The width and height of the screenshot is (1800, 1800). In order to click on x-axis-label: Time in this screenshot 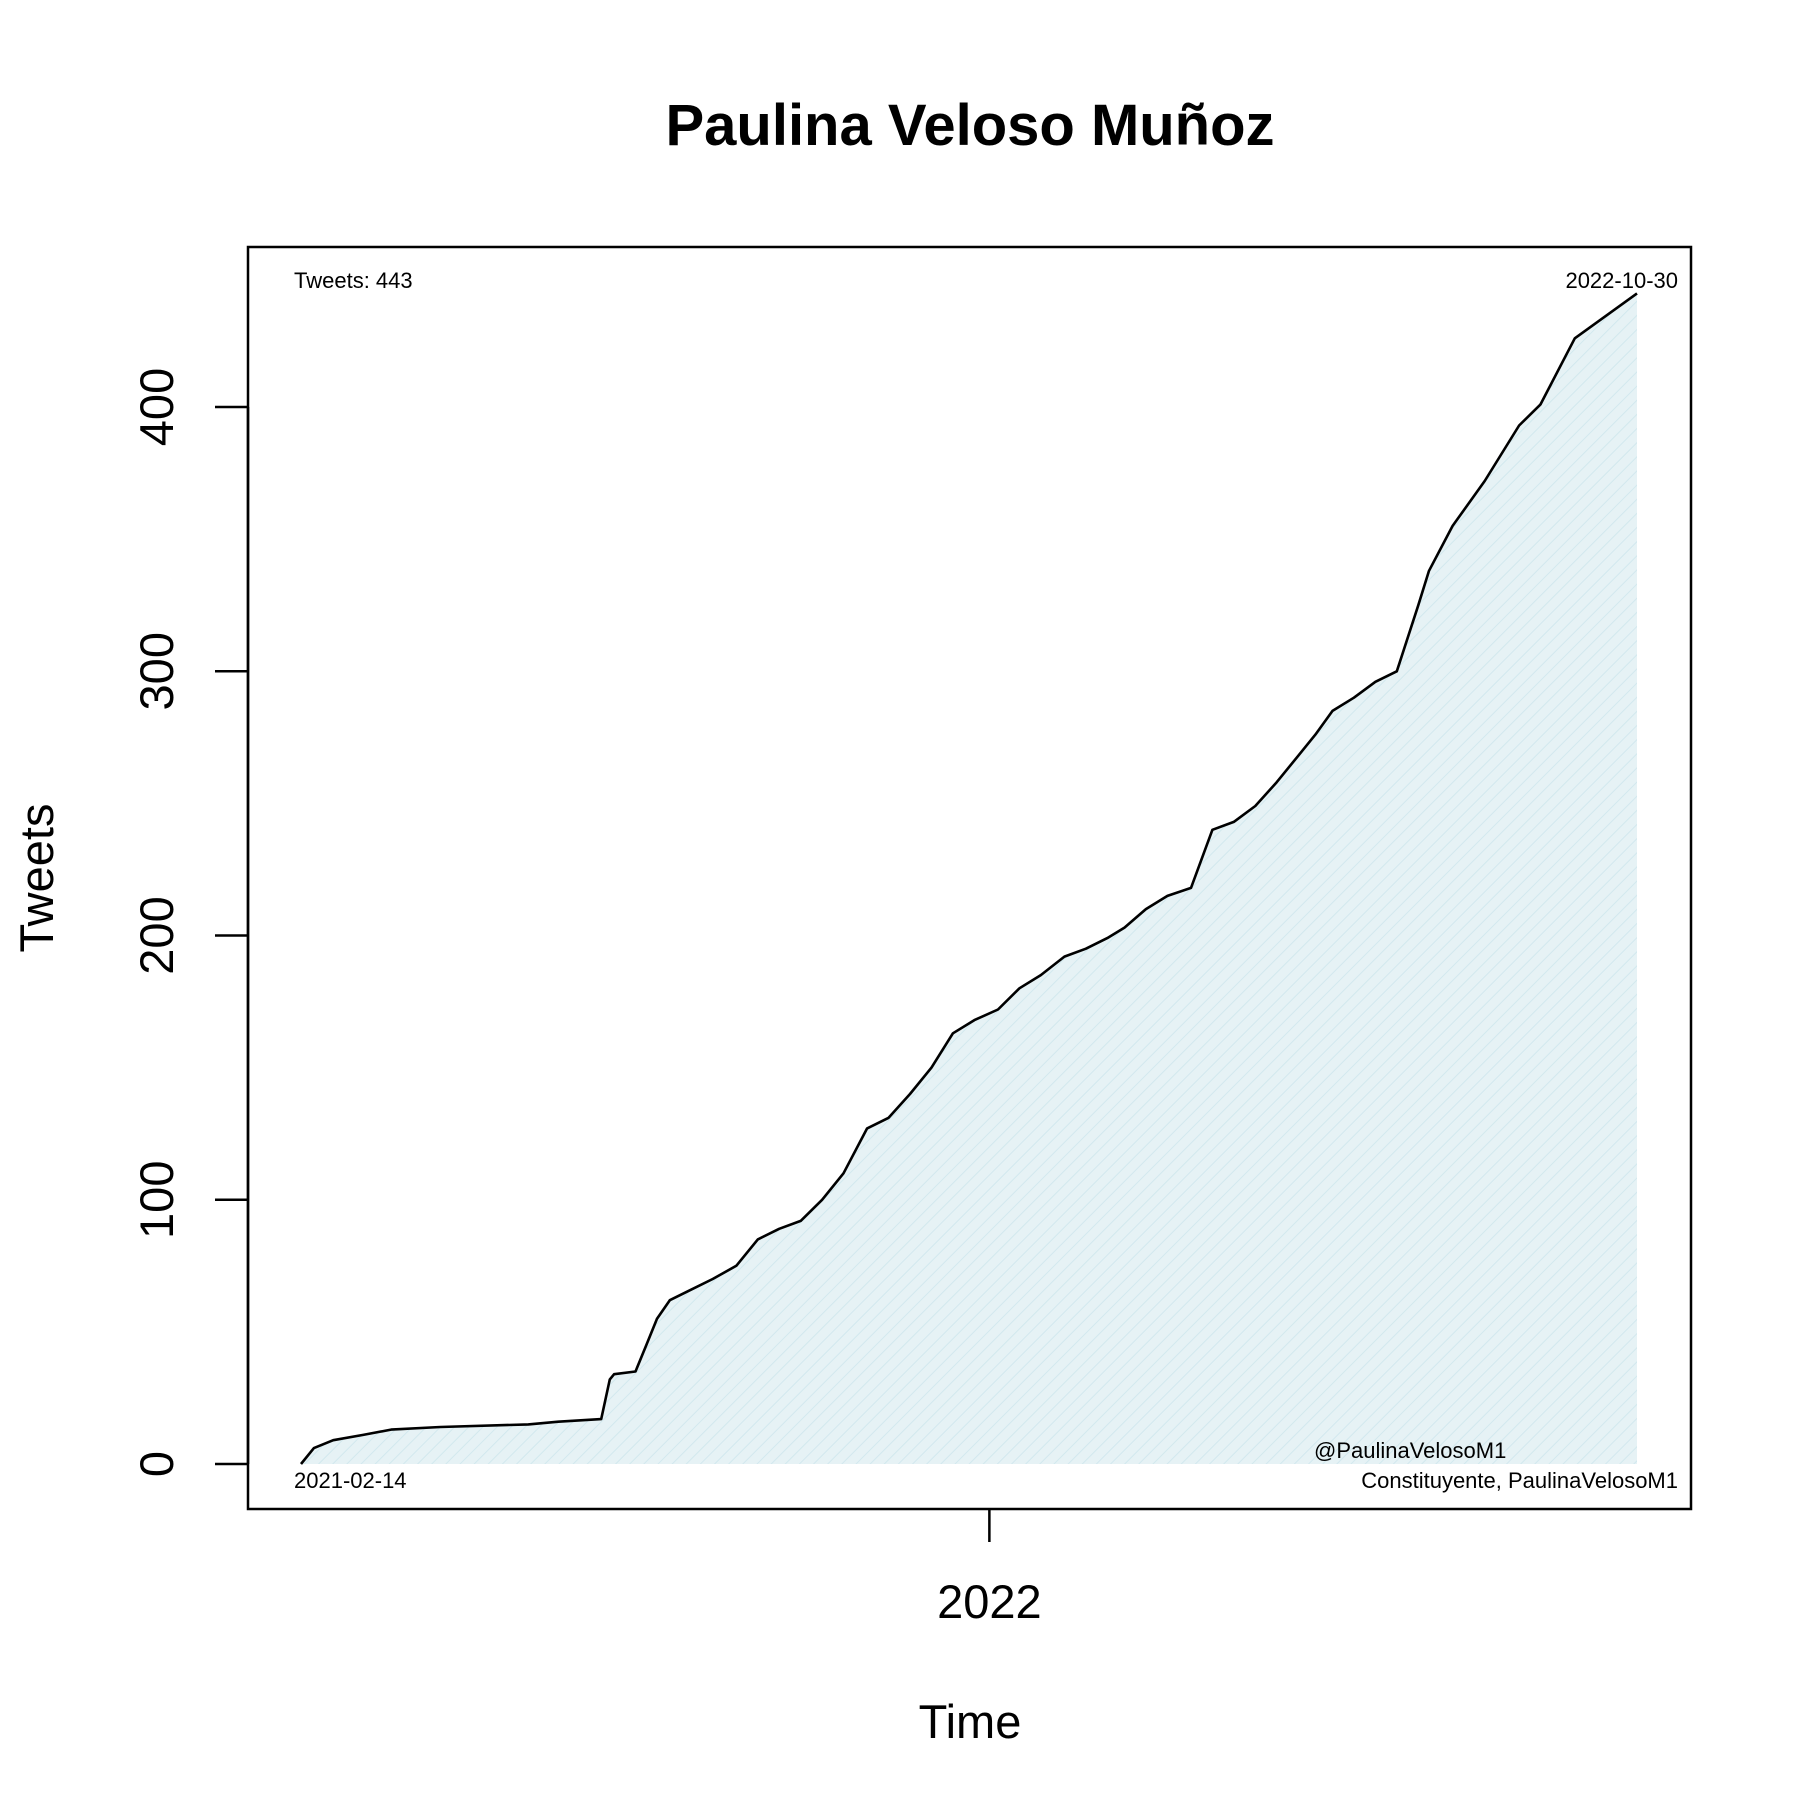, I will do `click(970, 1721)`.